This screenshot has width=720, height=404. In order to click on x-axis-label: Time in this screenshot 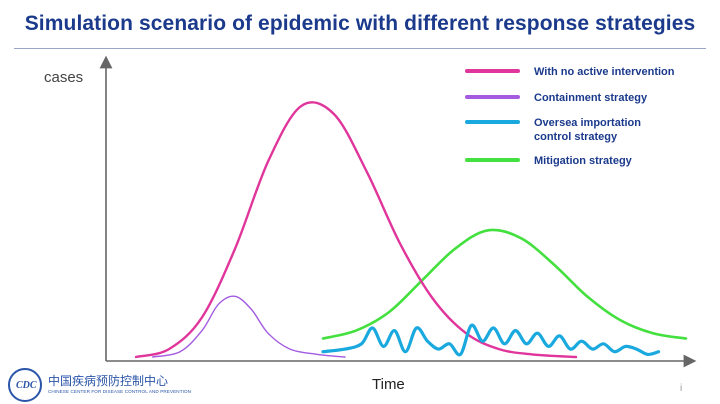, I will do `click(388, 384)`.